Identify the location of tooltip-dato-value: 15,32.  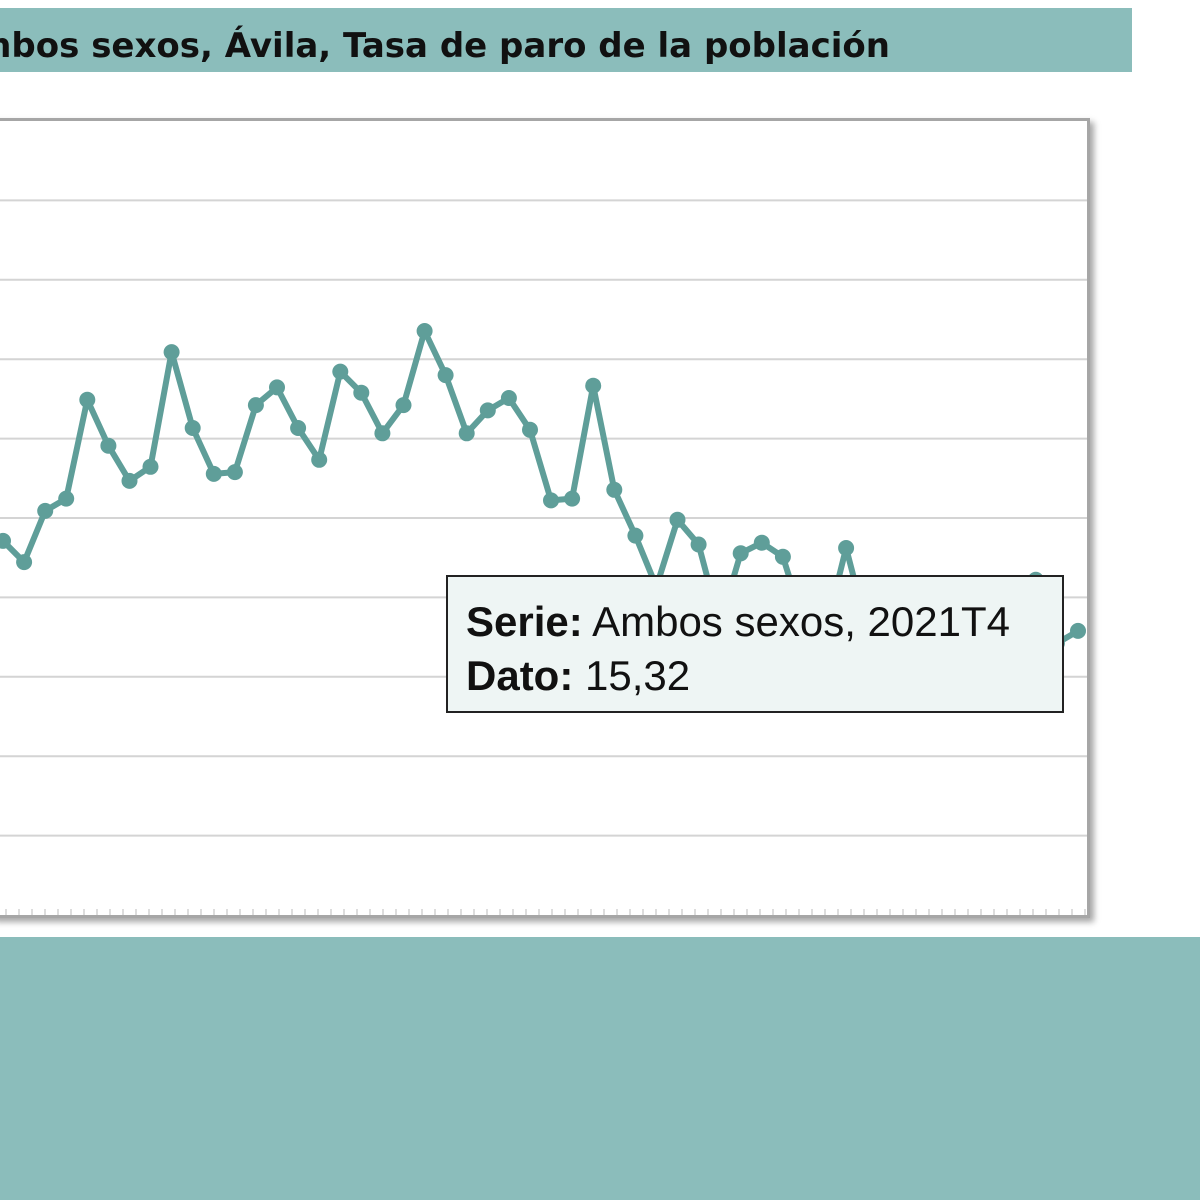
(638, 675).